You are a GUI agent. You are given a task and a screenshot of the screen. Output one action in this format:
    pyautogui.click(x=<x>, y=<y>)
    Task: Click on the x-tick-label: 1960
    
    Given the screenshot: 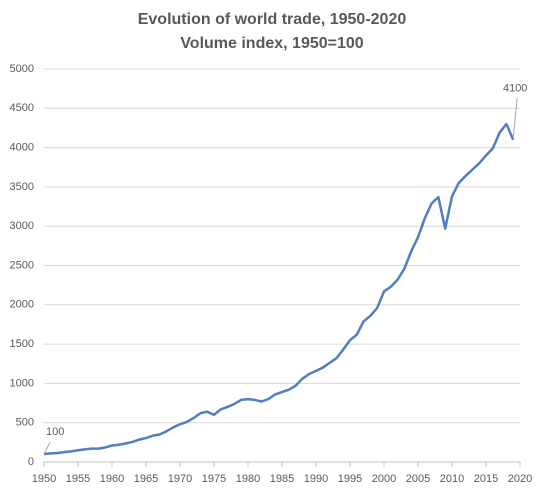 What is the action you would take?
    pyautogui.click(x=112, y=479)
    